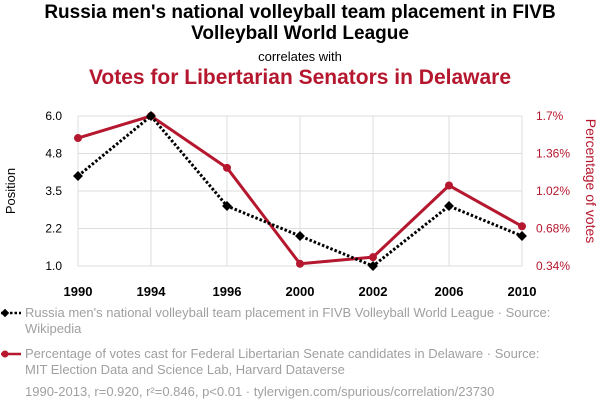 This screenshot has height=414, width=600. Describe the element at coordinates (449, 291) in the screenshot. I see `x-tick-label: 2006` at that location.